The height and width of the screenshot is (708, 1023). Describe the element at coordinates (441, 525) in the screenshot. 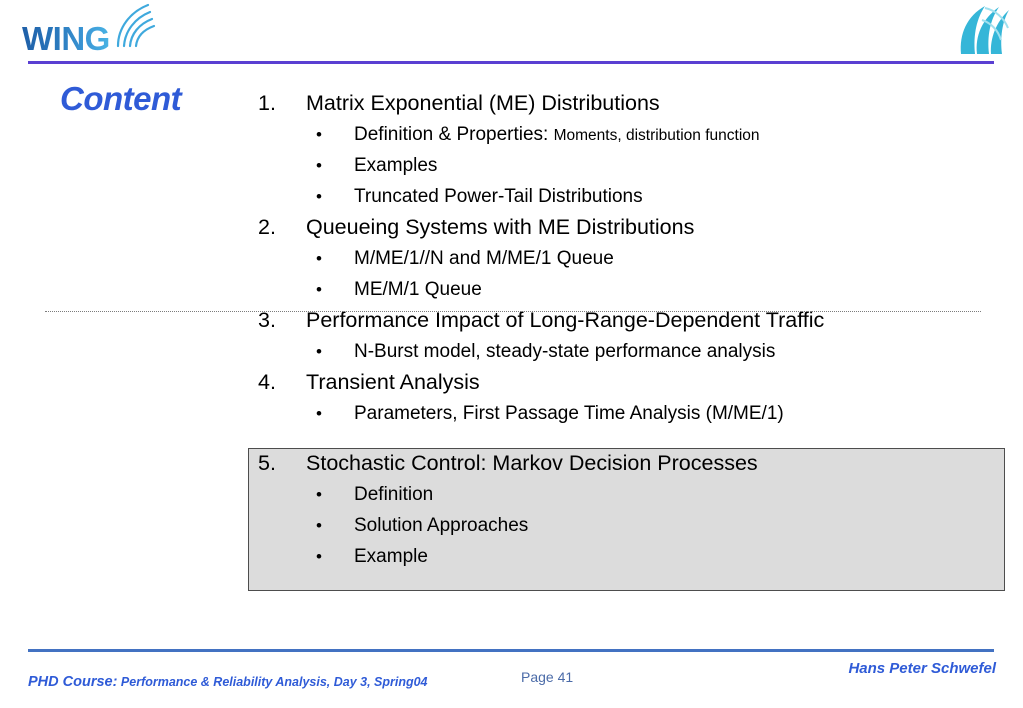

I see `outline-sublabel: Solution Approaches` at that location.